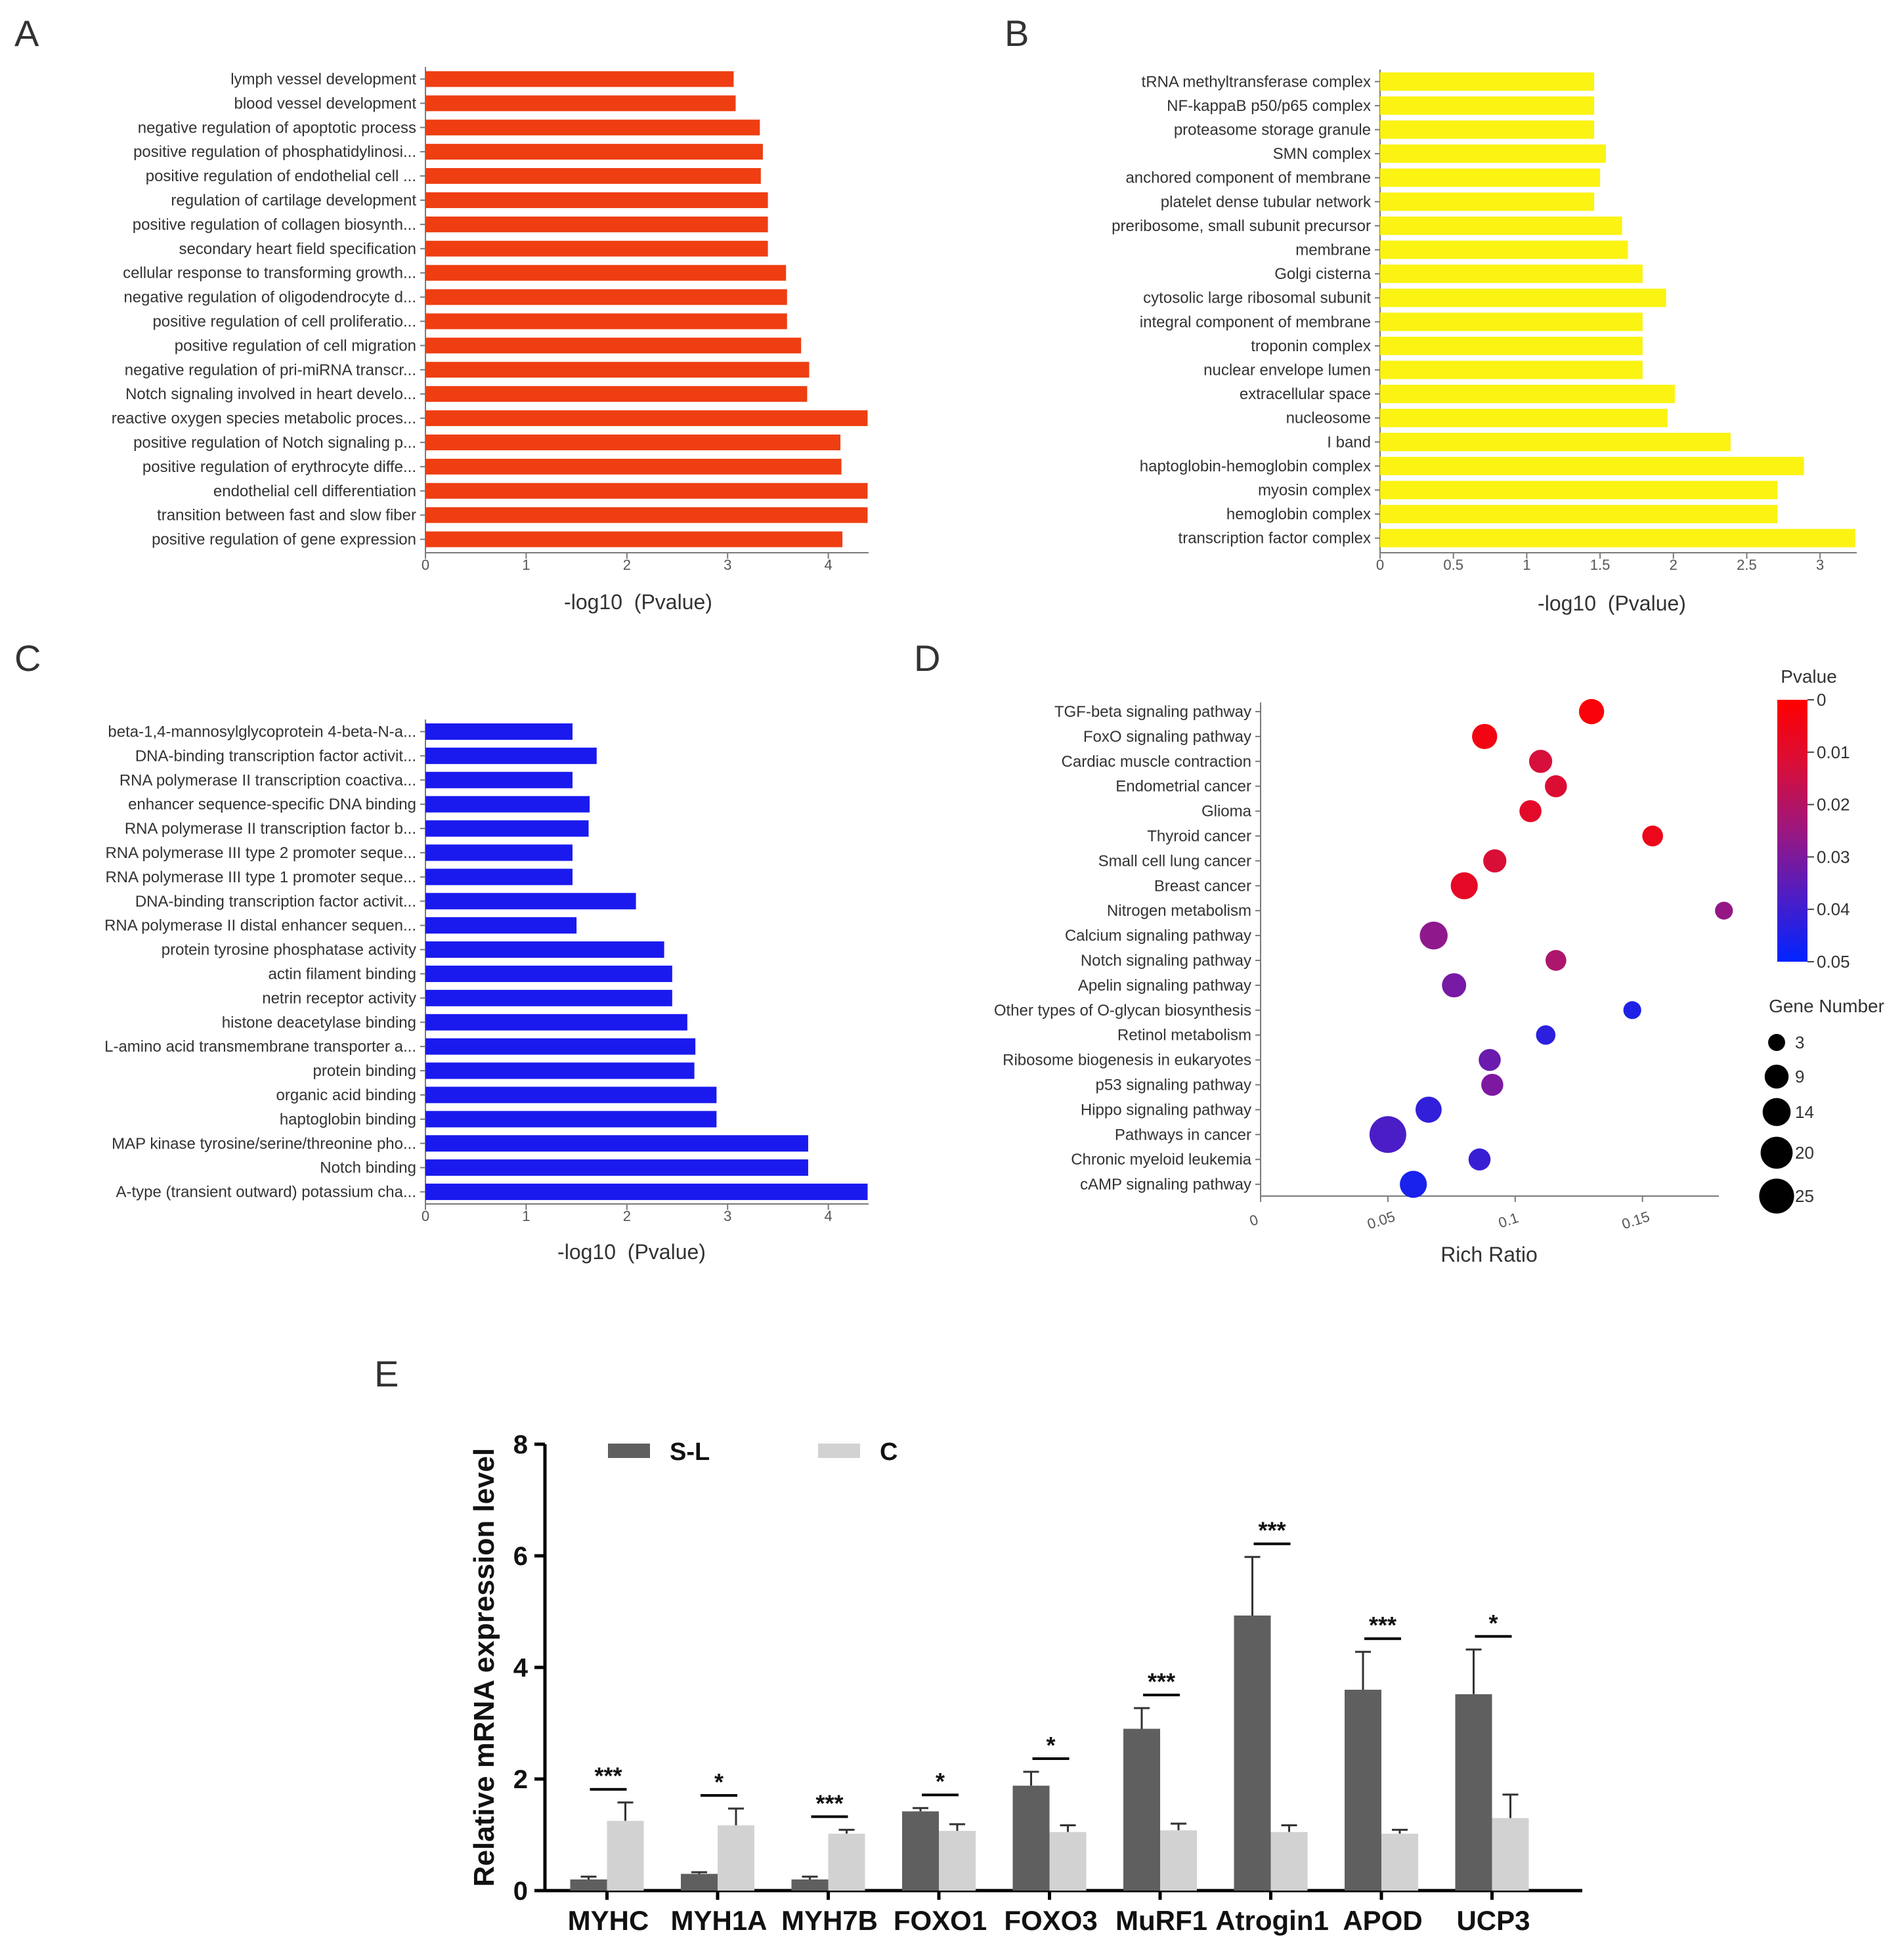 Image resolution: width=1904 pixels, height=1951 pixels. Describe the element at coordinates (829, 565) in the screenshot. I see `x-tick-label: 4` at that location.